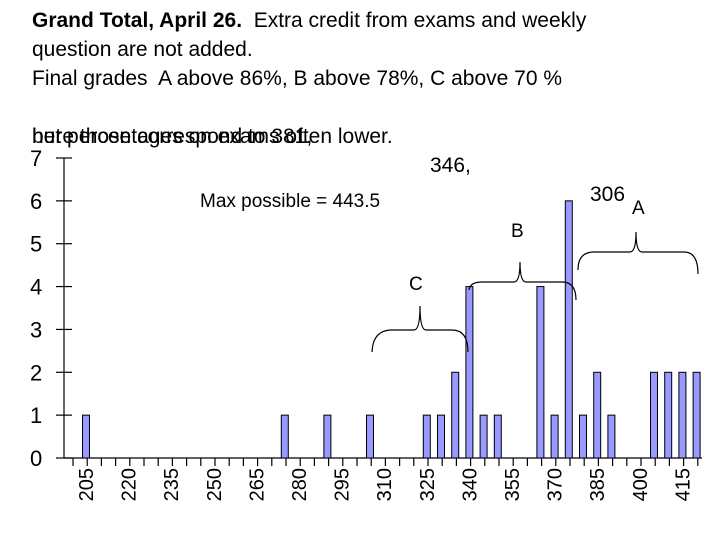 This screenshot has width=720, height=540. I want to click on x-tick-label: 400, so click(641, 484).